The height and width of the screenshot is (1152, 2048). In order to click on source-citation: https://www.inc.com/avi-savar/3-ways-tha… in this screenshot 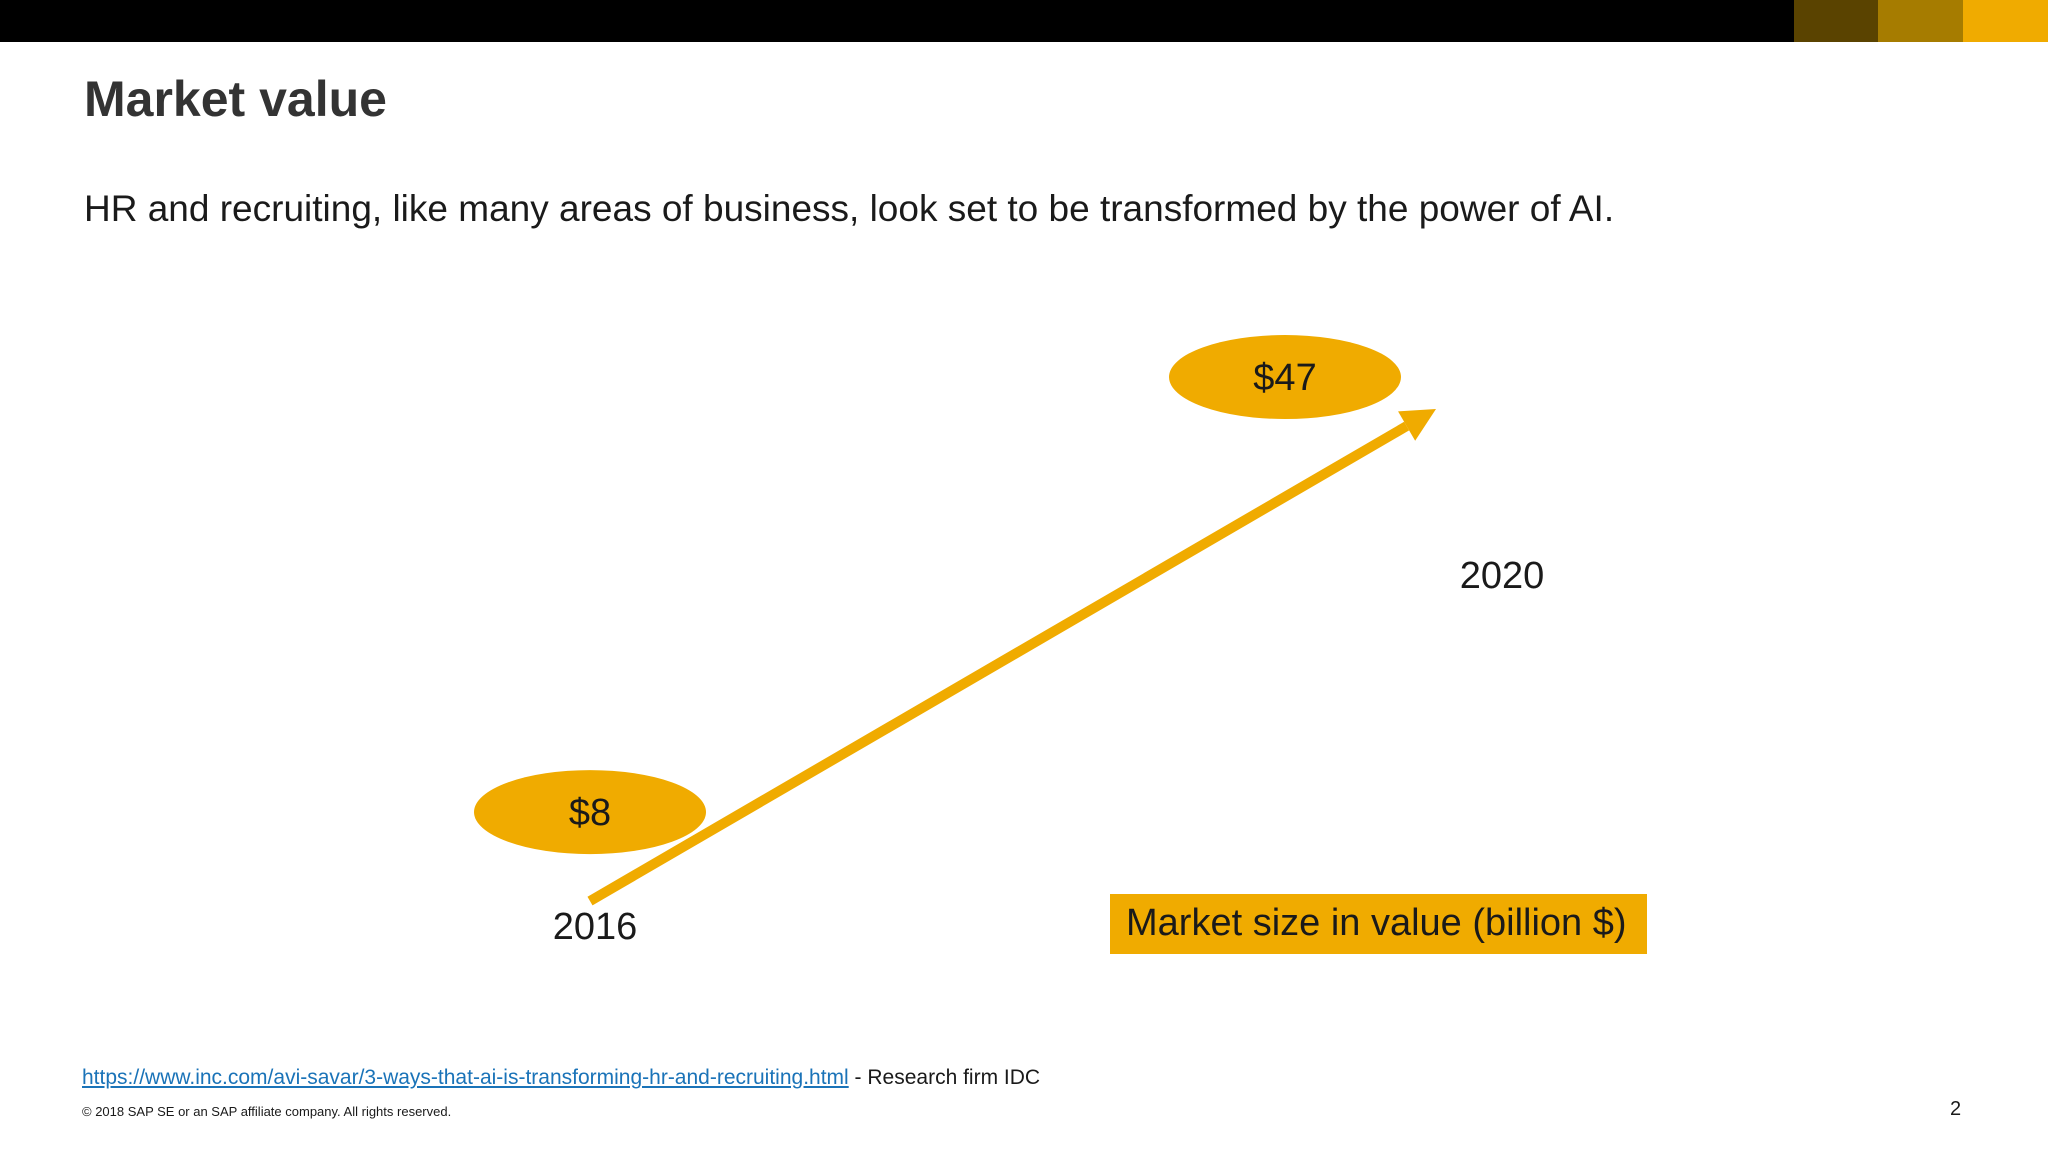, I will do `click(561, 1078)`.